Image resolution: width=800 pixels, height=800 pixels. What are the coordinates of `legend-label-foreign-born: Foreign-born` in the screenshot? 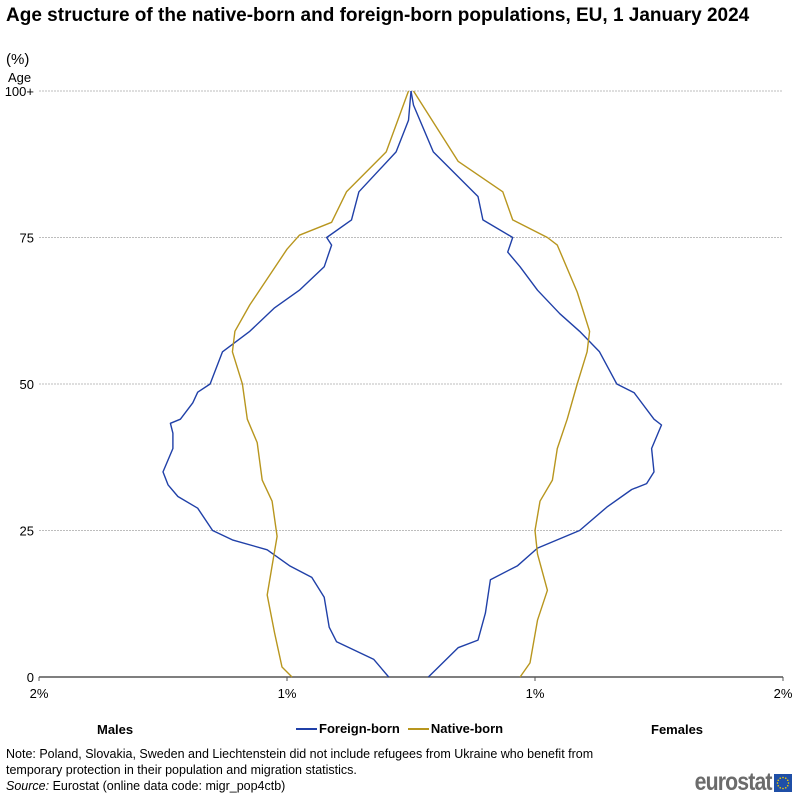 It's located at (359, 728).